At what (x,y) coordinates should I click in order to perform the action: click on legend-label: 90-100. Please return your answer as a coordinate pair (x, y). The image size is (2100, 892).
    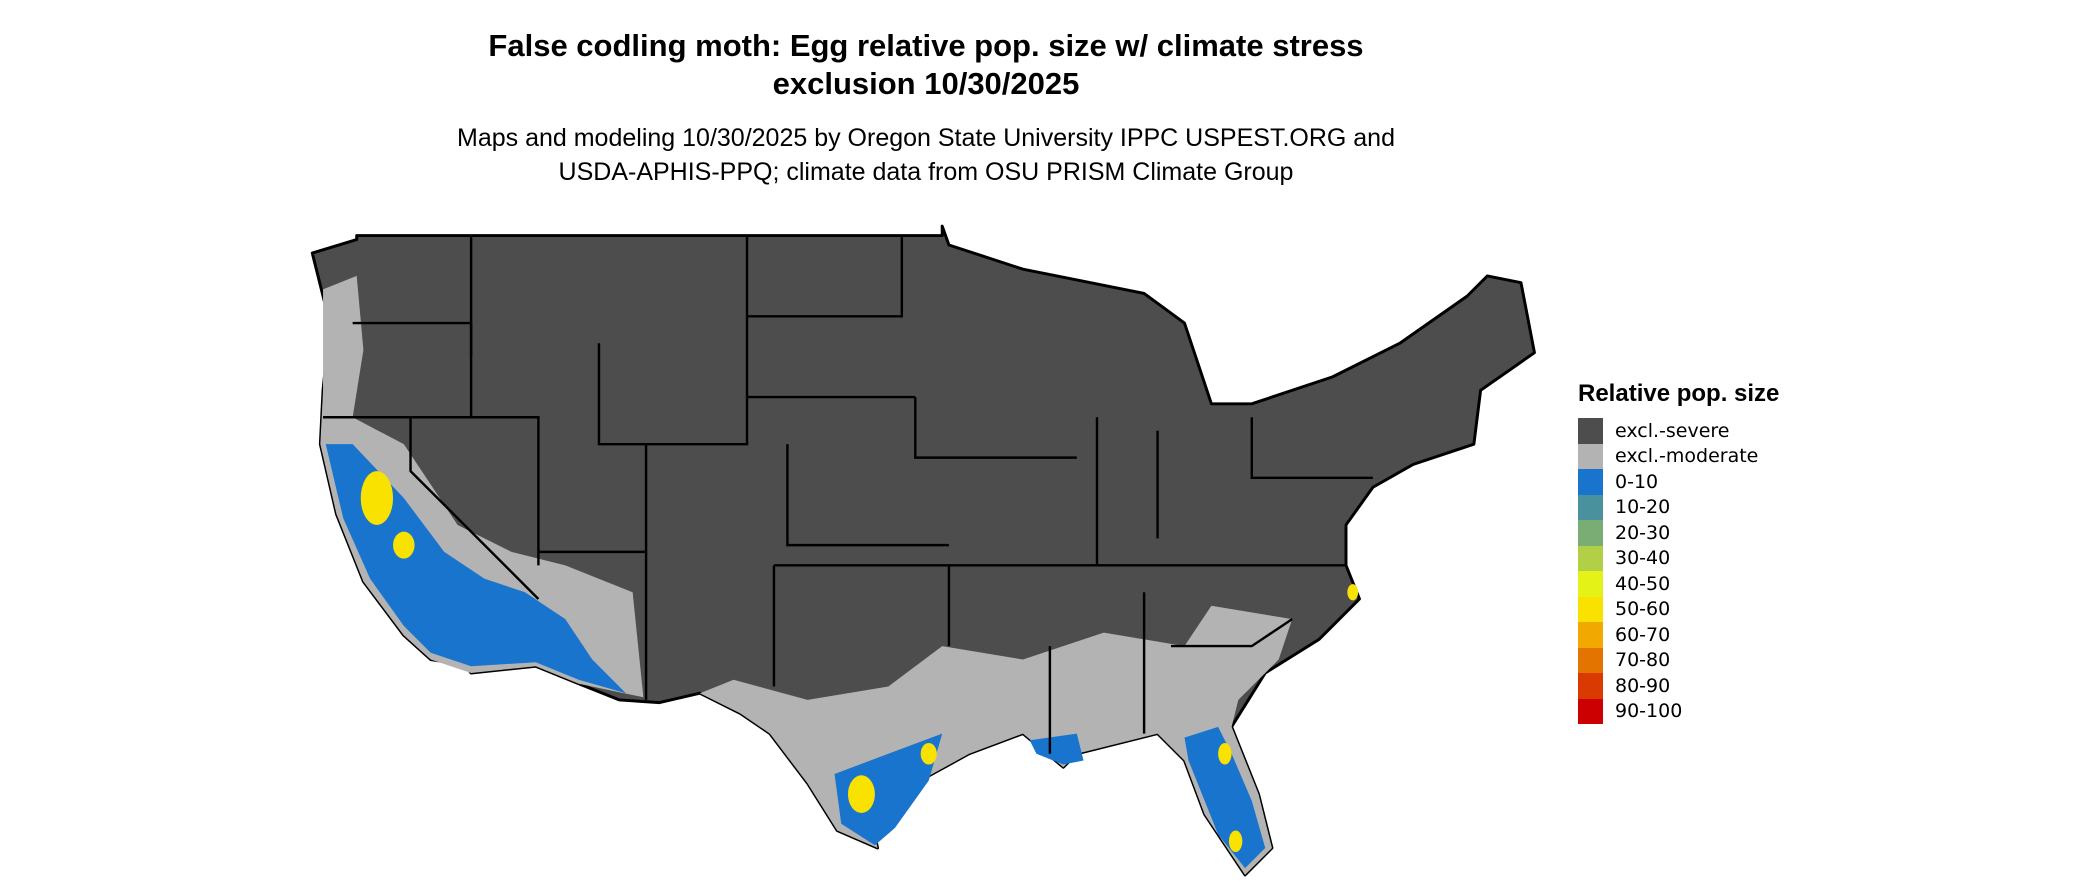
    Looking at the image, I should click on (1649, 711).